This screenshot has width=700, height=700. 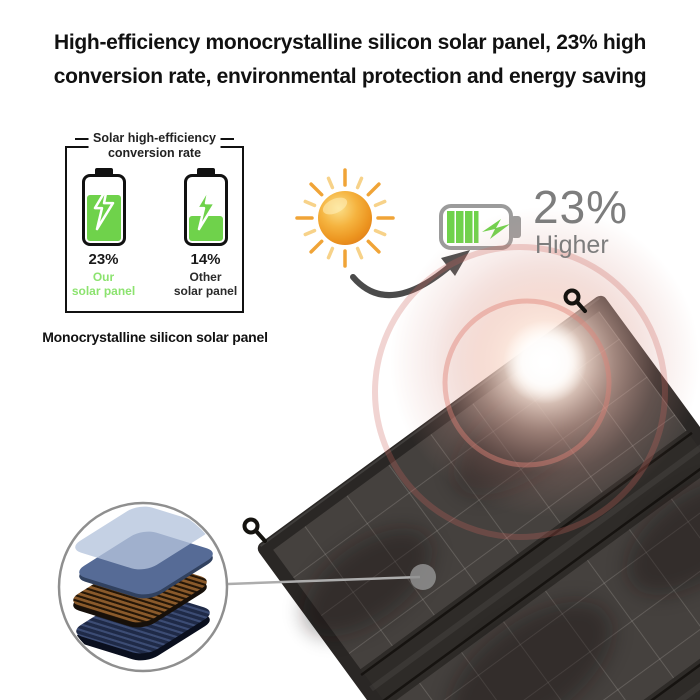 I want to click on battery-fill-level, so click(x=205, y=228).